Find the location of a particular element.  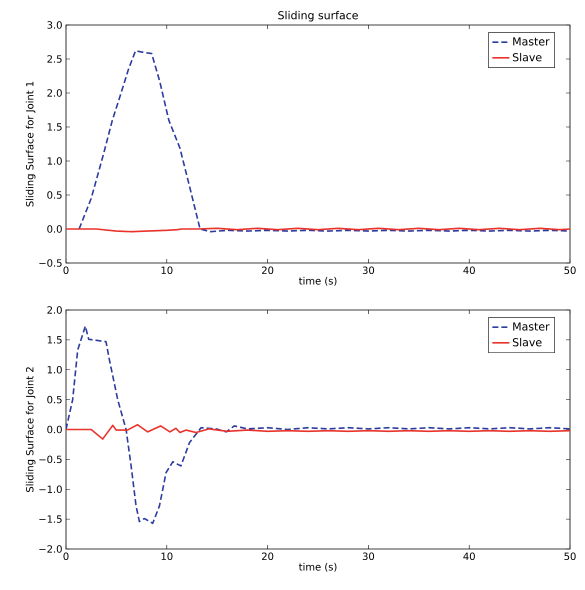

y-tick-label: −2.0 is located at coordinates (50, 549).